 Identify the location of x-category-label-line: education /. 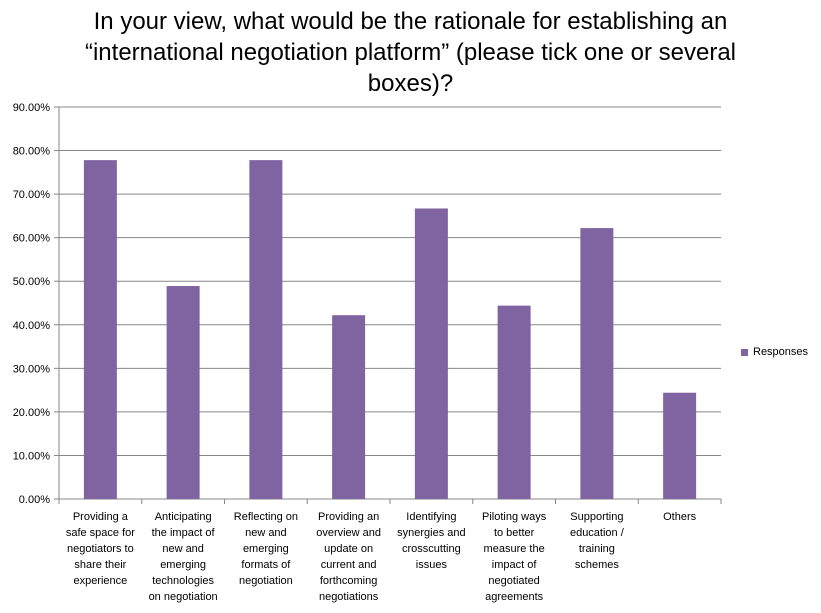
(596, 533).